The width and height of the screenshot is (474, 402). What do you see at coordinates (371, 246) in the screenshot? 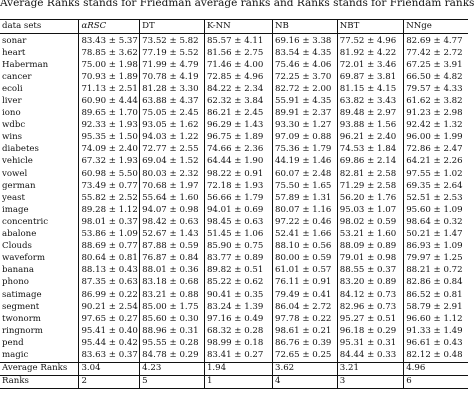
I see `accuracy-cell: 88.09 ± 0.89` at bounding box center [371, 246].